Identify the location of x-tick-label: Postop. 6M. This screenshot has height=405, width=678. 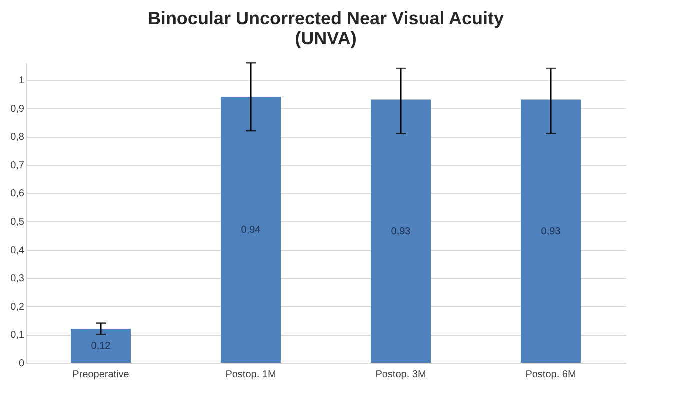
(551, 375).